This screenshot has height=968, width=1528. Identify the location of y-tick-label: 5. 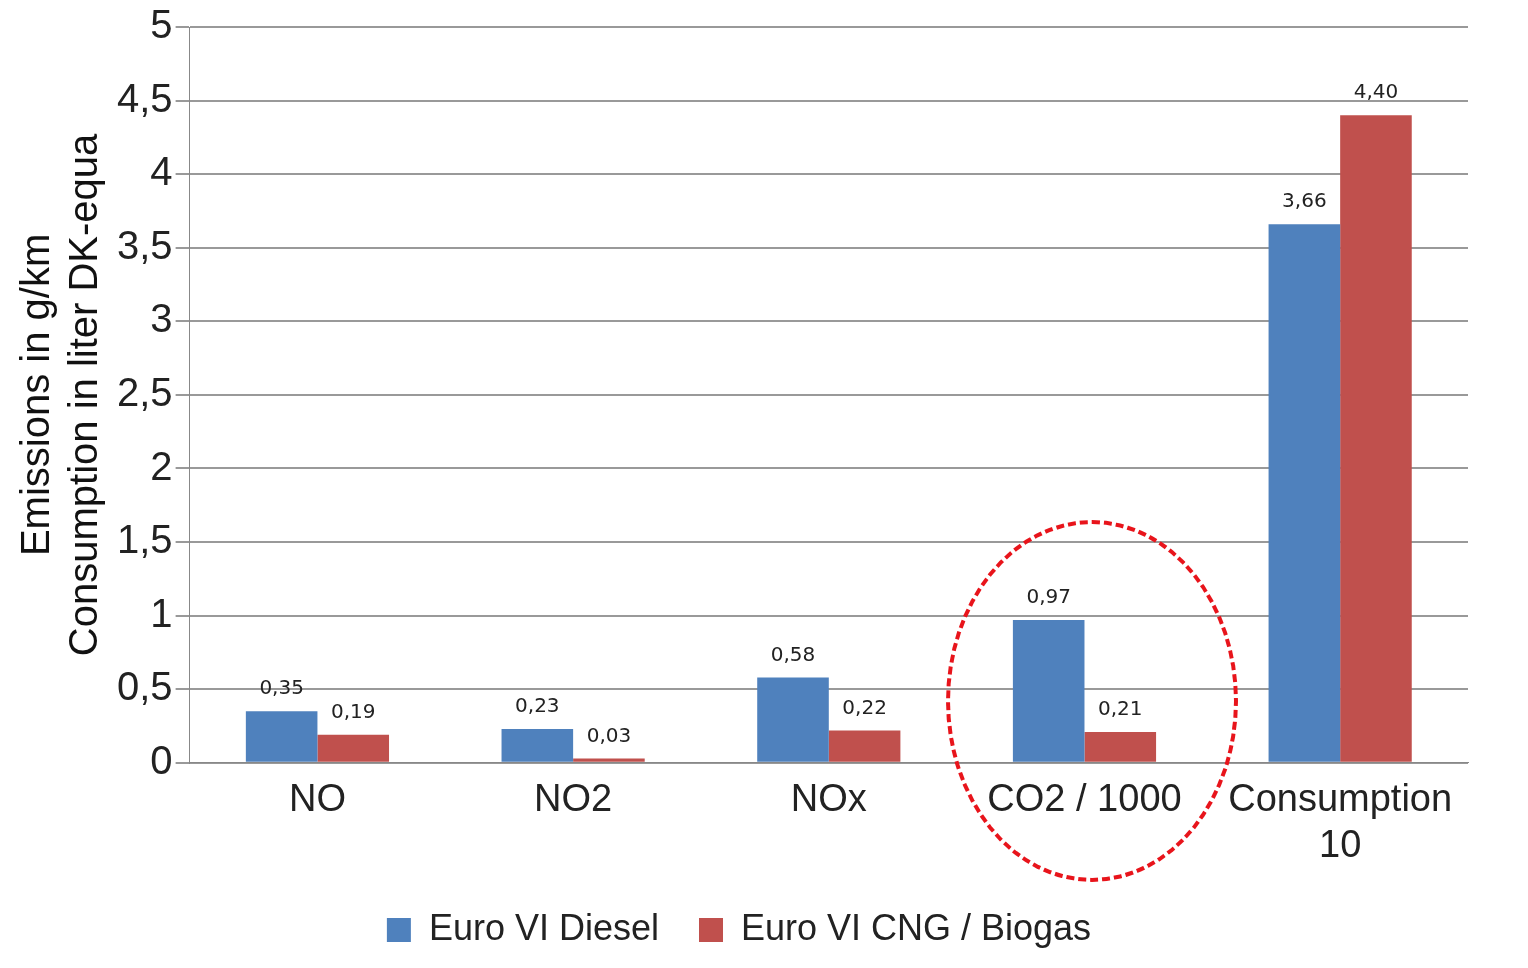
(161, 24).